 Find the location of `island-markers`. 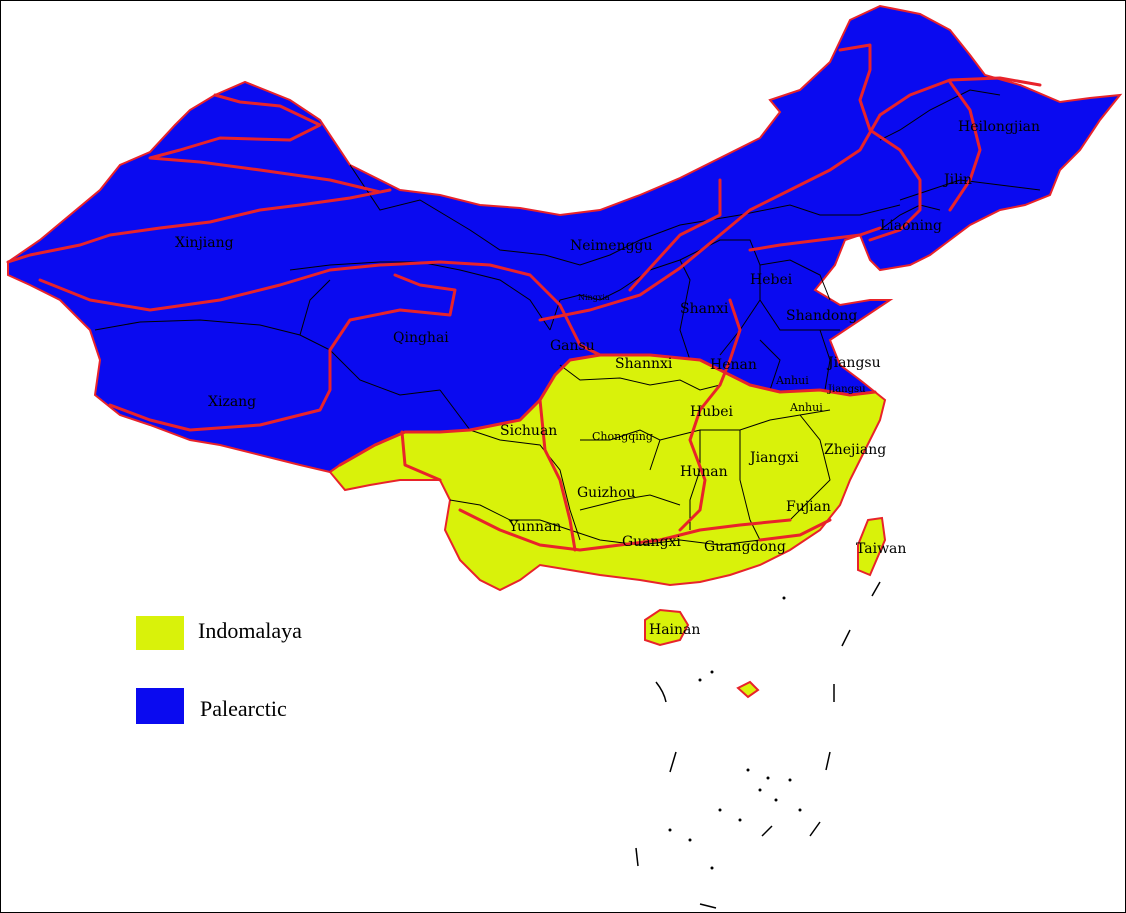

island-markers is located at coordinates (758, 745).